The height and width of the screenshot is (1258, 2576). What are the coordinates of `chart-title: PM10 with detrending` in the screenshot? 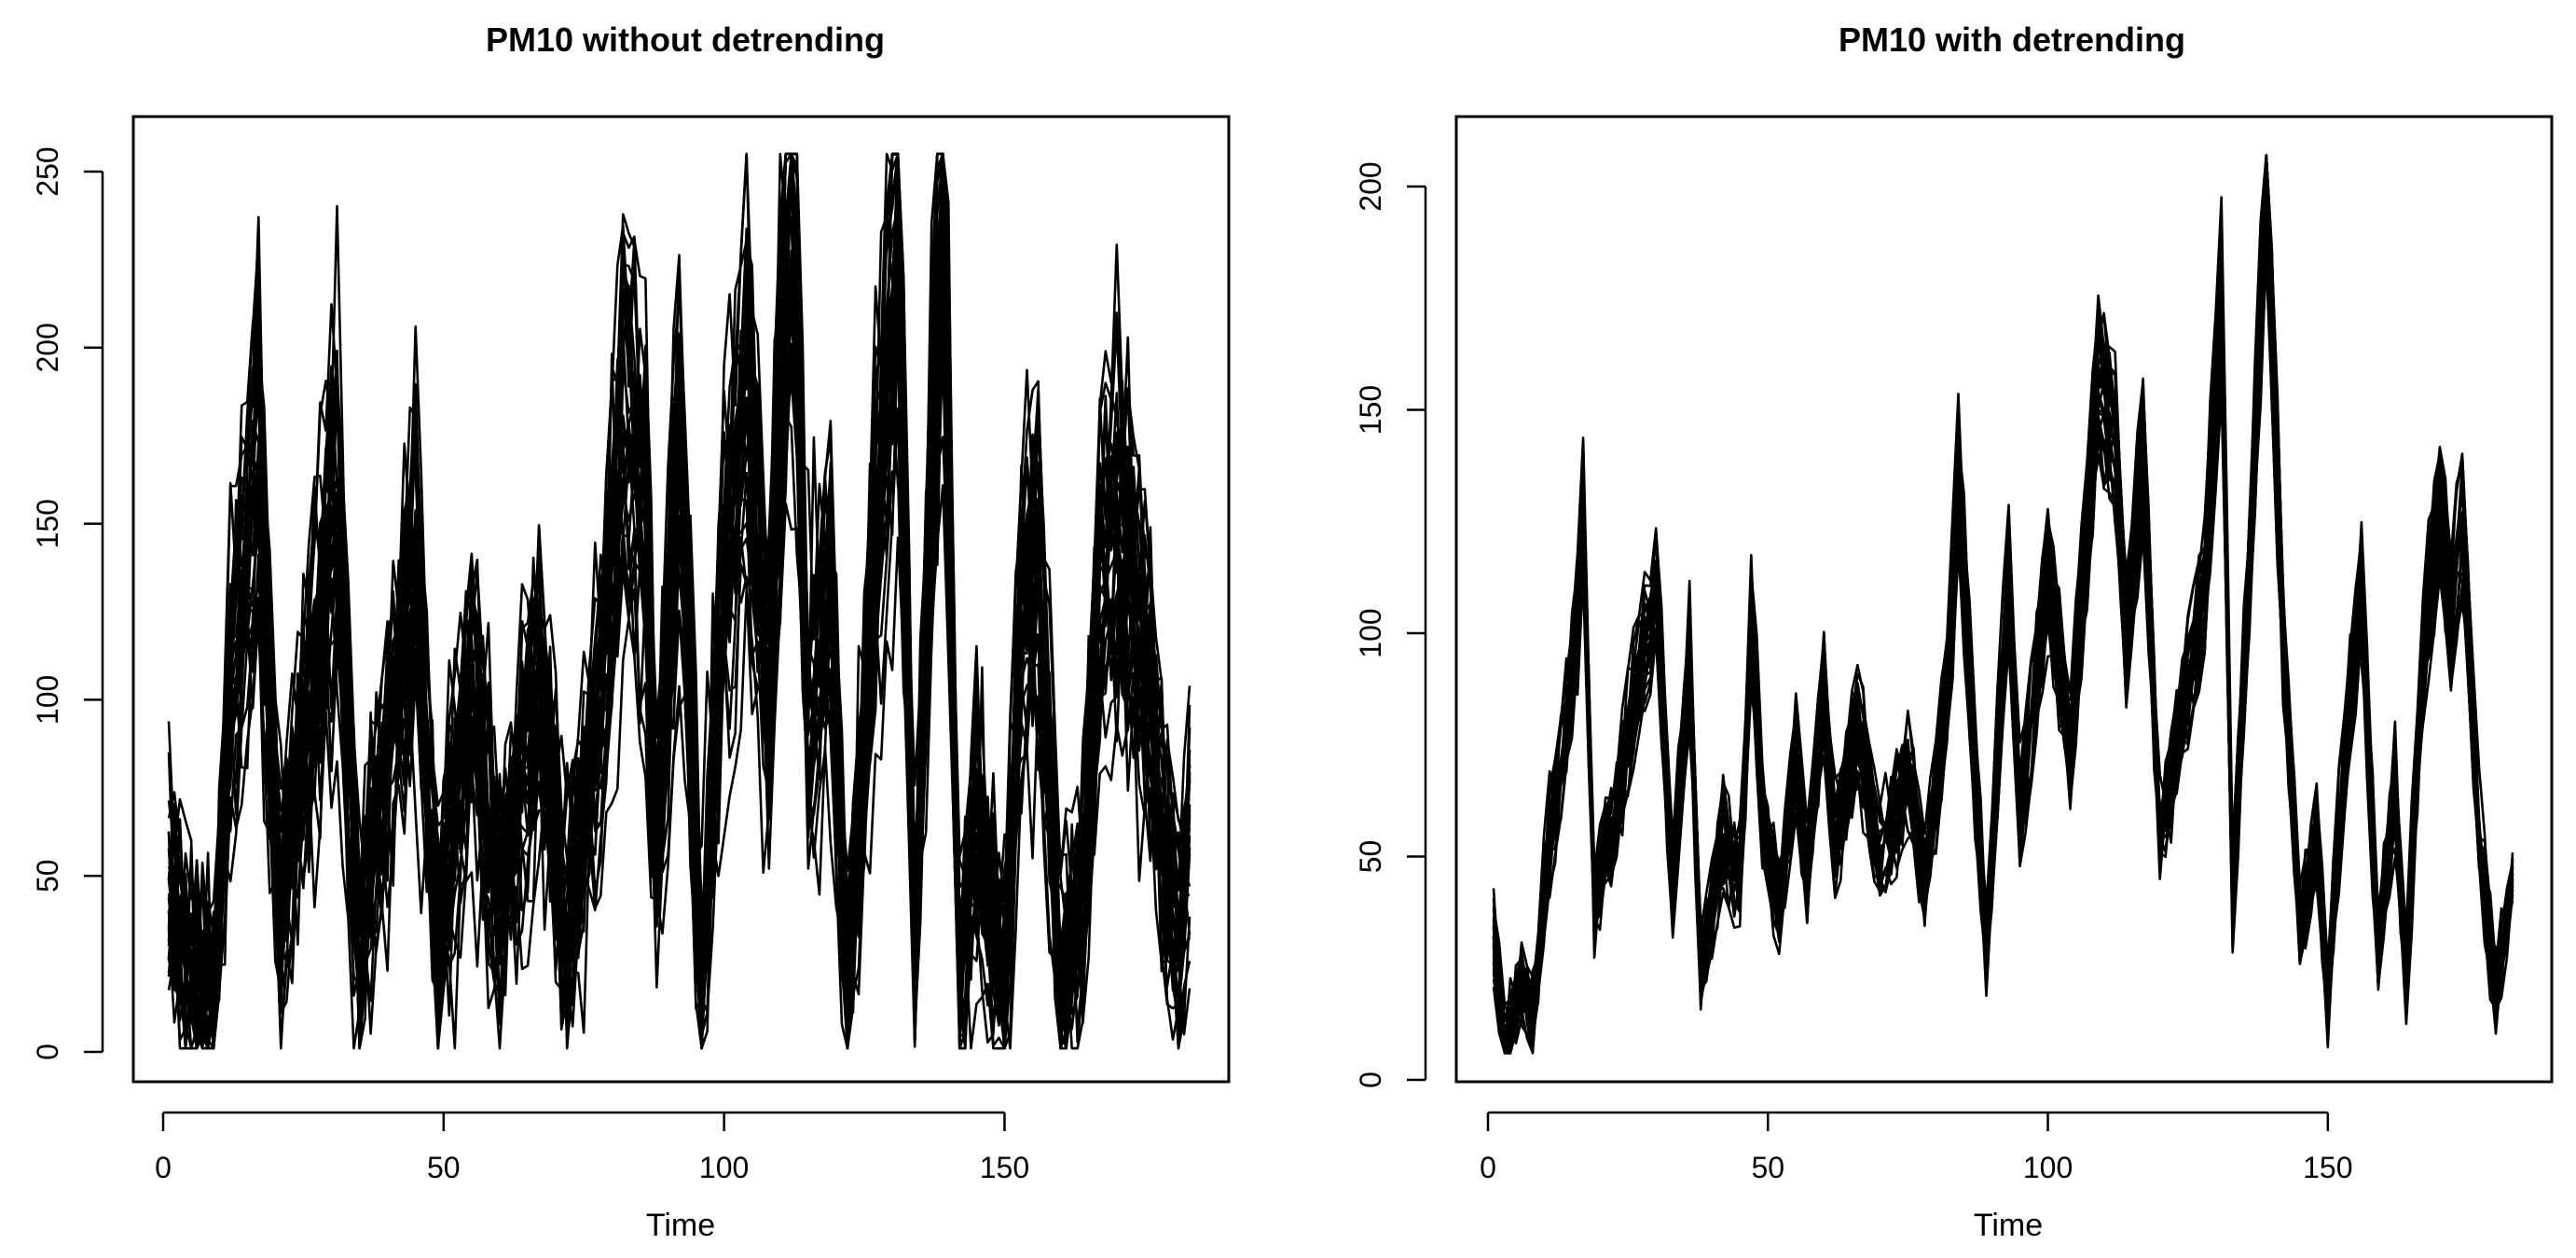 It's located at (2012, 40).